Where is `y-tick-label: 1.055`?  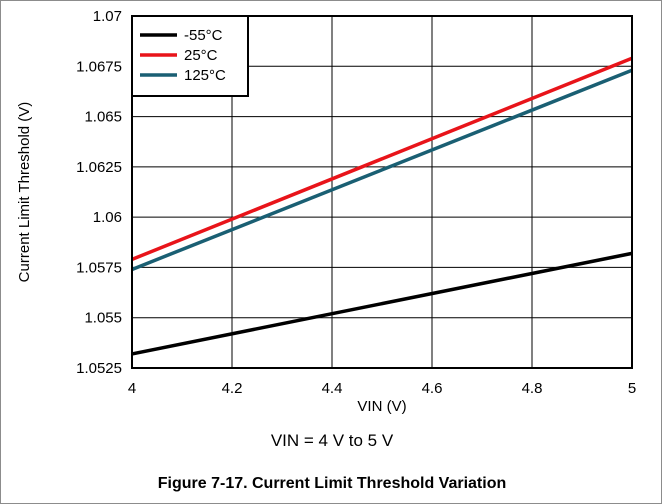 y-tick-label: 1.055 is located at coordinates (103, 318).